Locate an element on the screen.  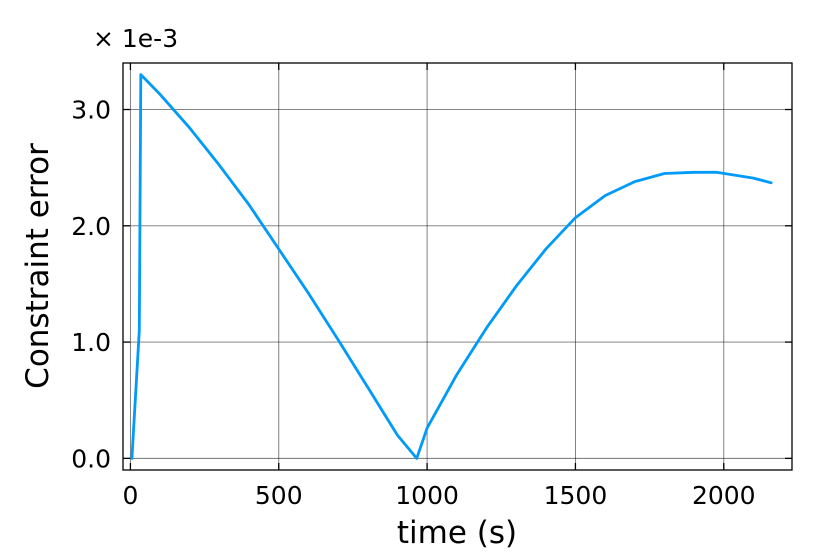
x-tick-label: 1000 is located at coordinates (427, 495).